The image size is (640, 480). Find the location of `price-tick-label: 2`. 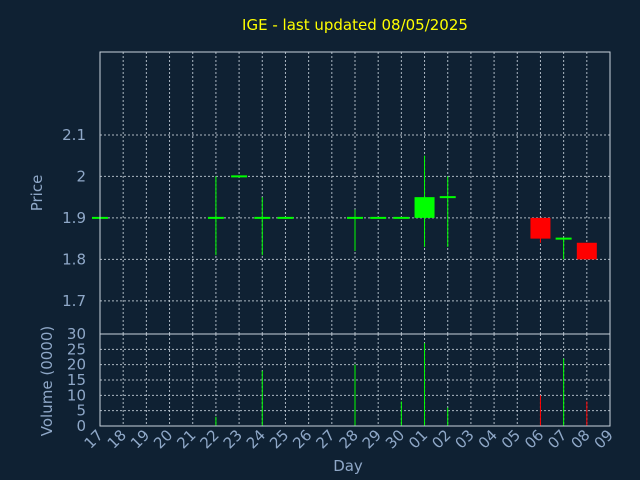

price-tick-label: 2 is located at coordinates (81, 176).